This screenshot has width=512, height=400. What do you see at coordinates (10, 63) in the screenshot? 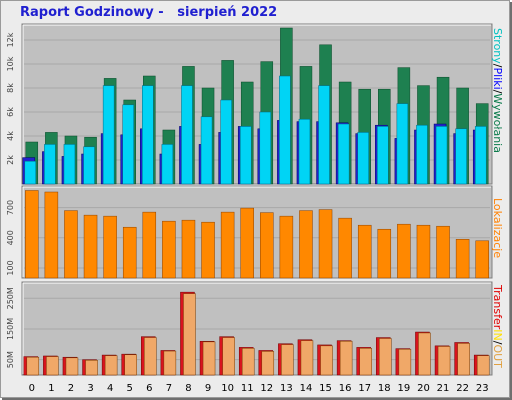
I see `y-tick-label: 10k` at bounding box center [10, 63].